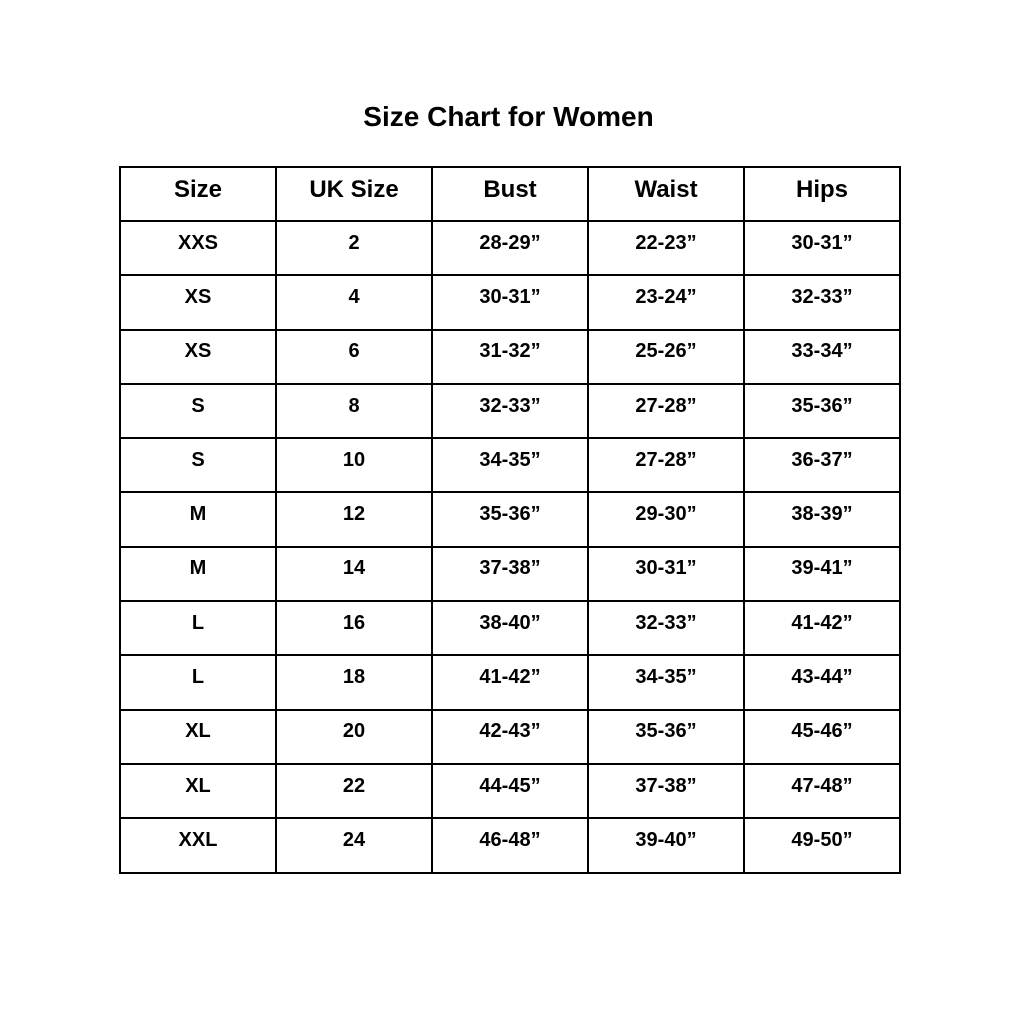 The width and height of the screenshot is (1024, 1024). I want to click on table-cell: 2, so click(354, 248).